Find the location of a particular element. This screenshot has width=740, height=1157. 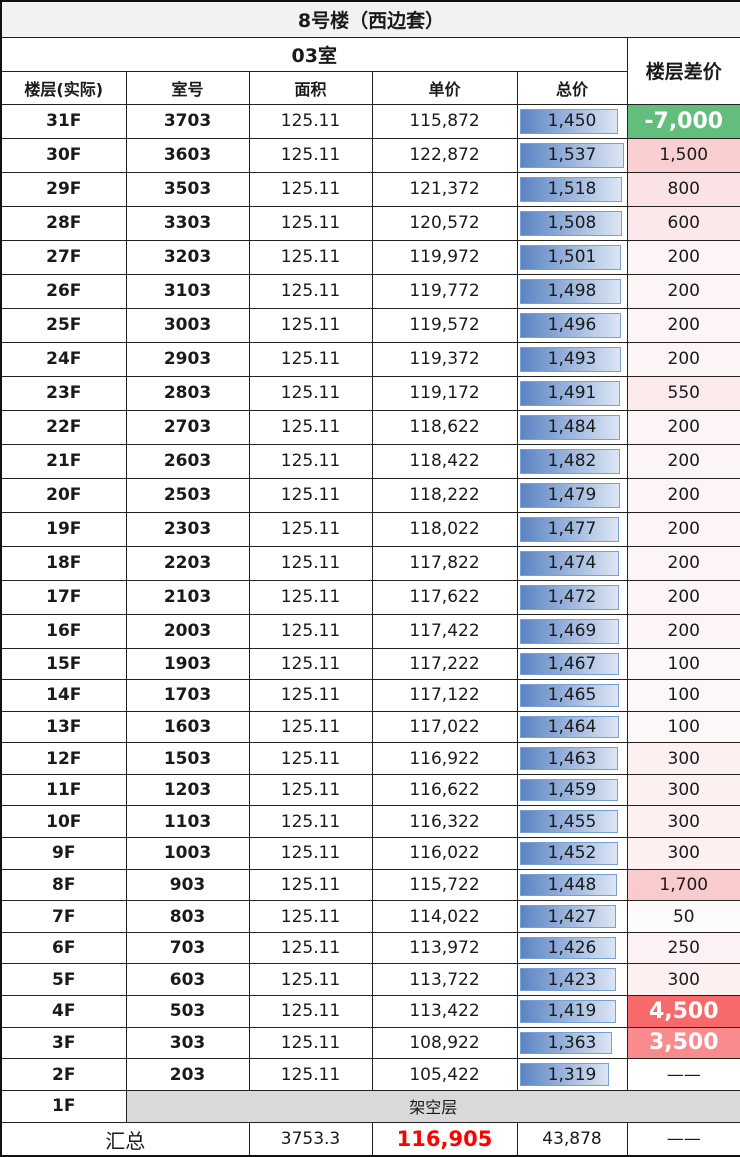

floor-cell: 6F is located at coordinates (63, 948).